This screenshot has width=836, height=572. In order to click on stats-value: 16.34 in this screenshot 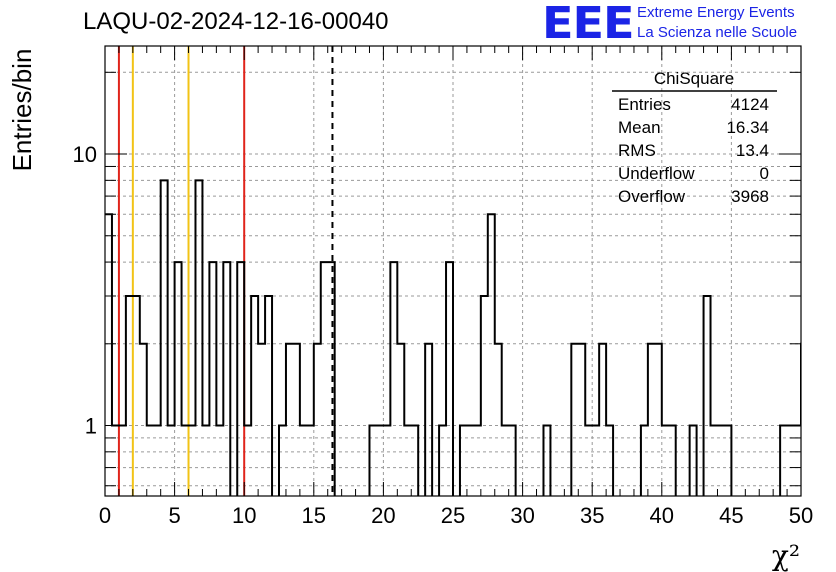, I will do `click(747, 127)`.